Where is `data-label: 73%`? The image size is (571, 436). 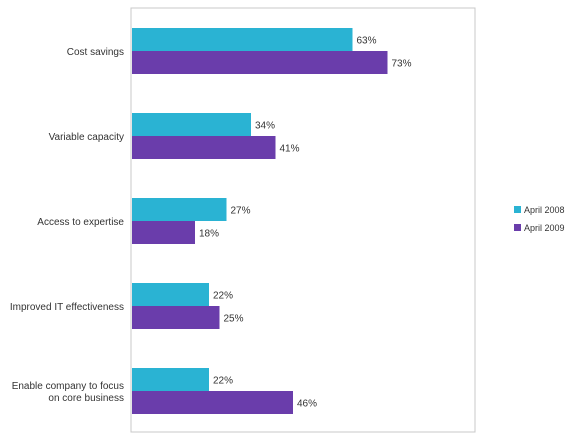
data-label: 73% is located at coordinates (402, 64).